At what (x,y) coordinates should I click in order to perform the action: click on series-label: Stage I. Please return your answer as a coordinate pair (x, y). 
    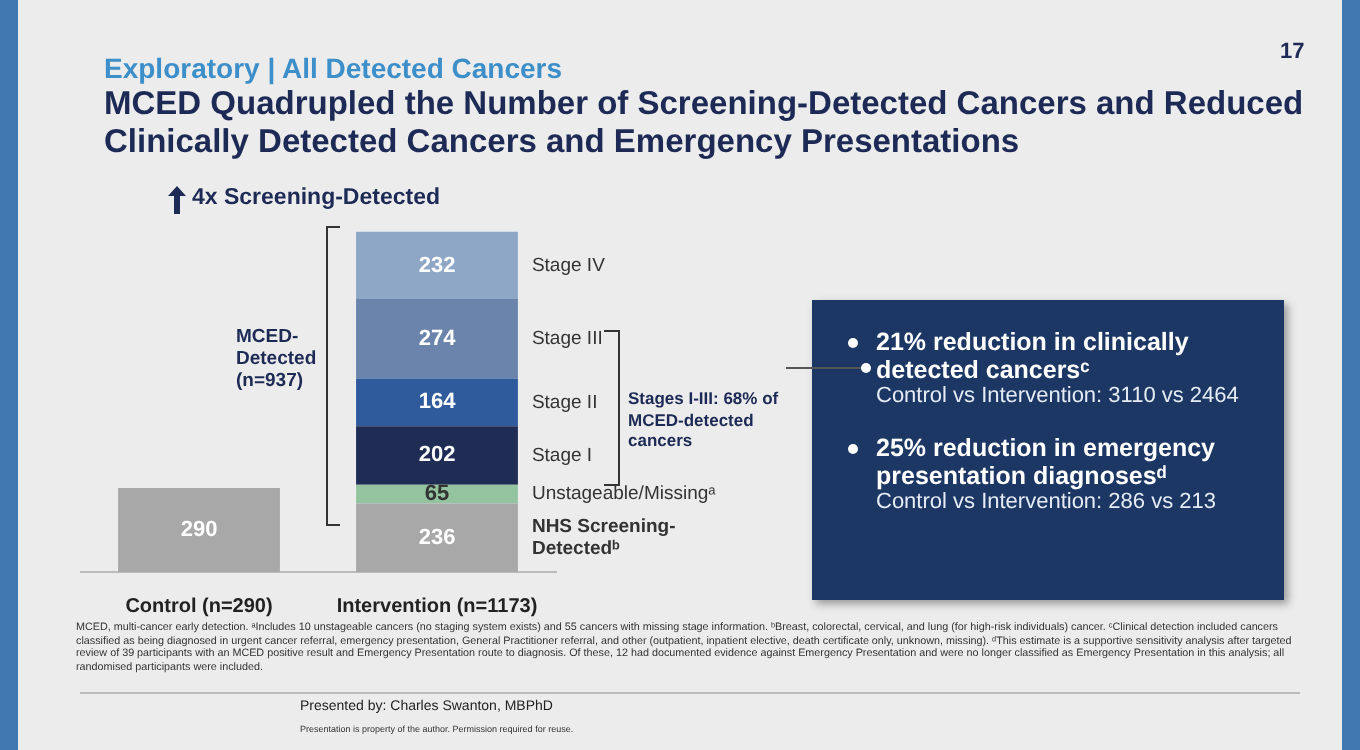
    Looking at the image, I should click on (562, 455).